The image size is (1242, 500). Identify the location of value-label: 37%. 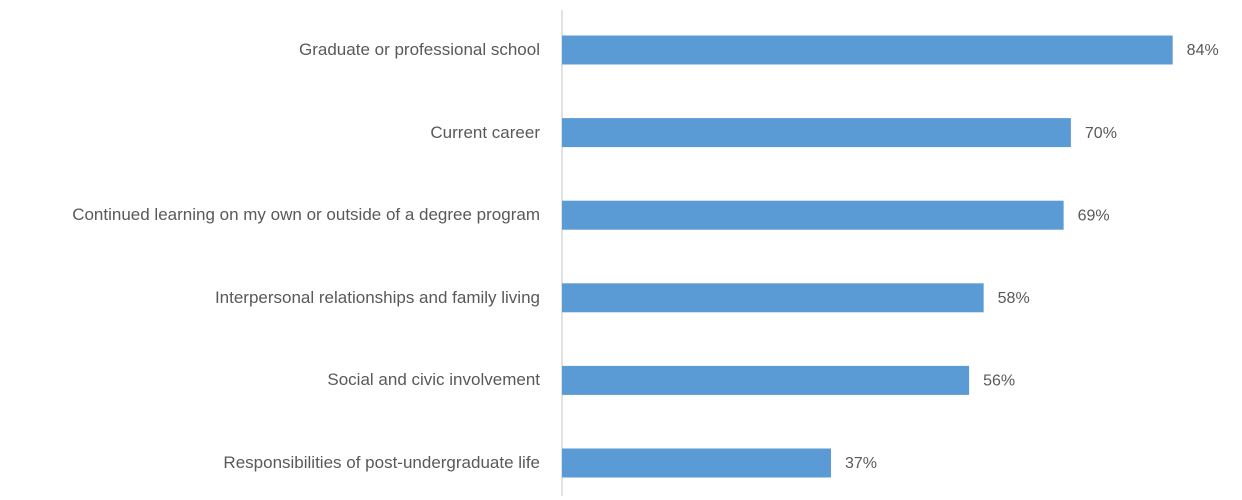
(861, 463).